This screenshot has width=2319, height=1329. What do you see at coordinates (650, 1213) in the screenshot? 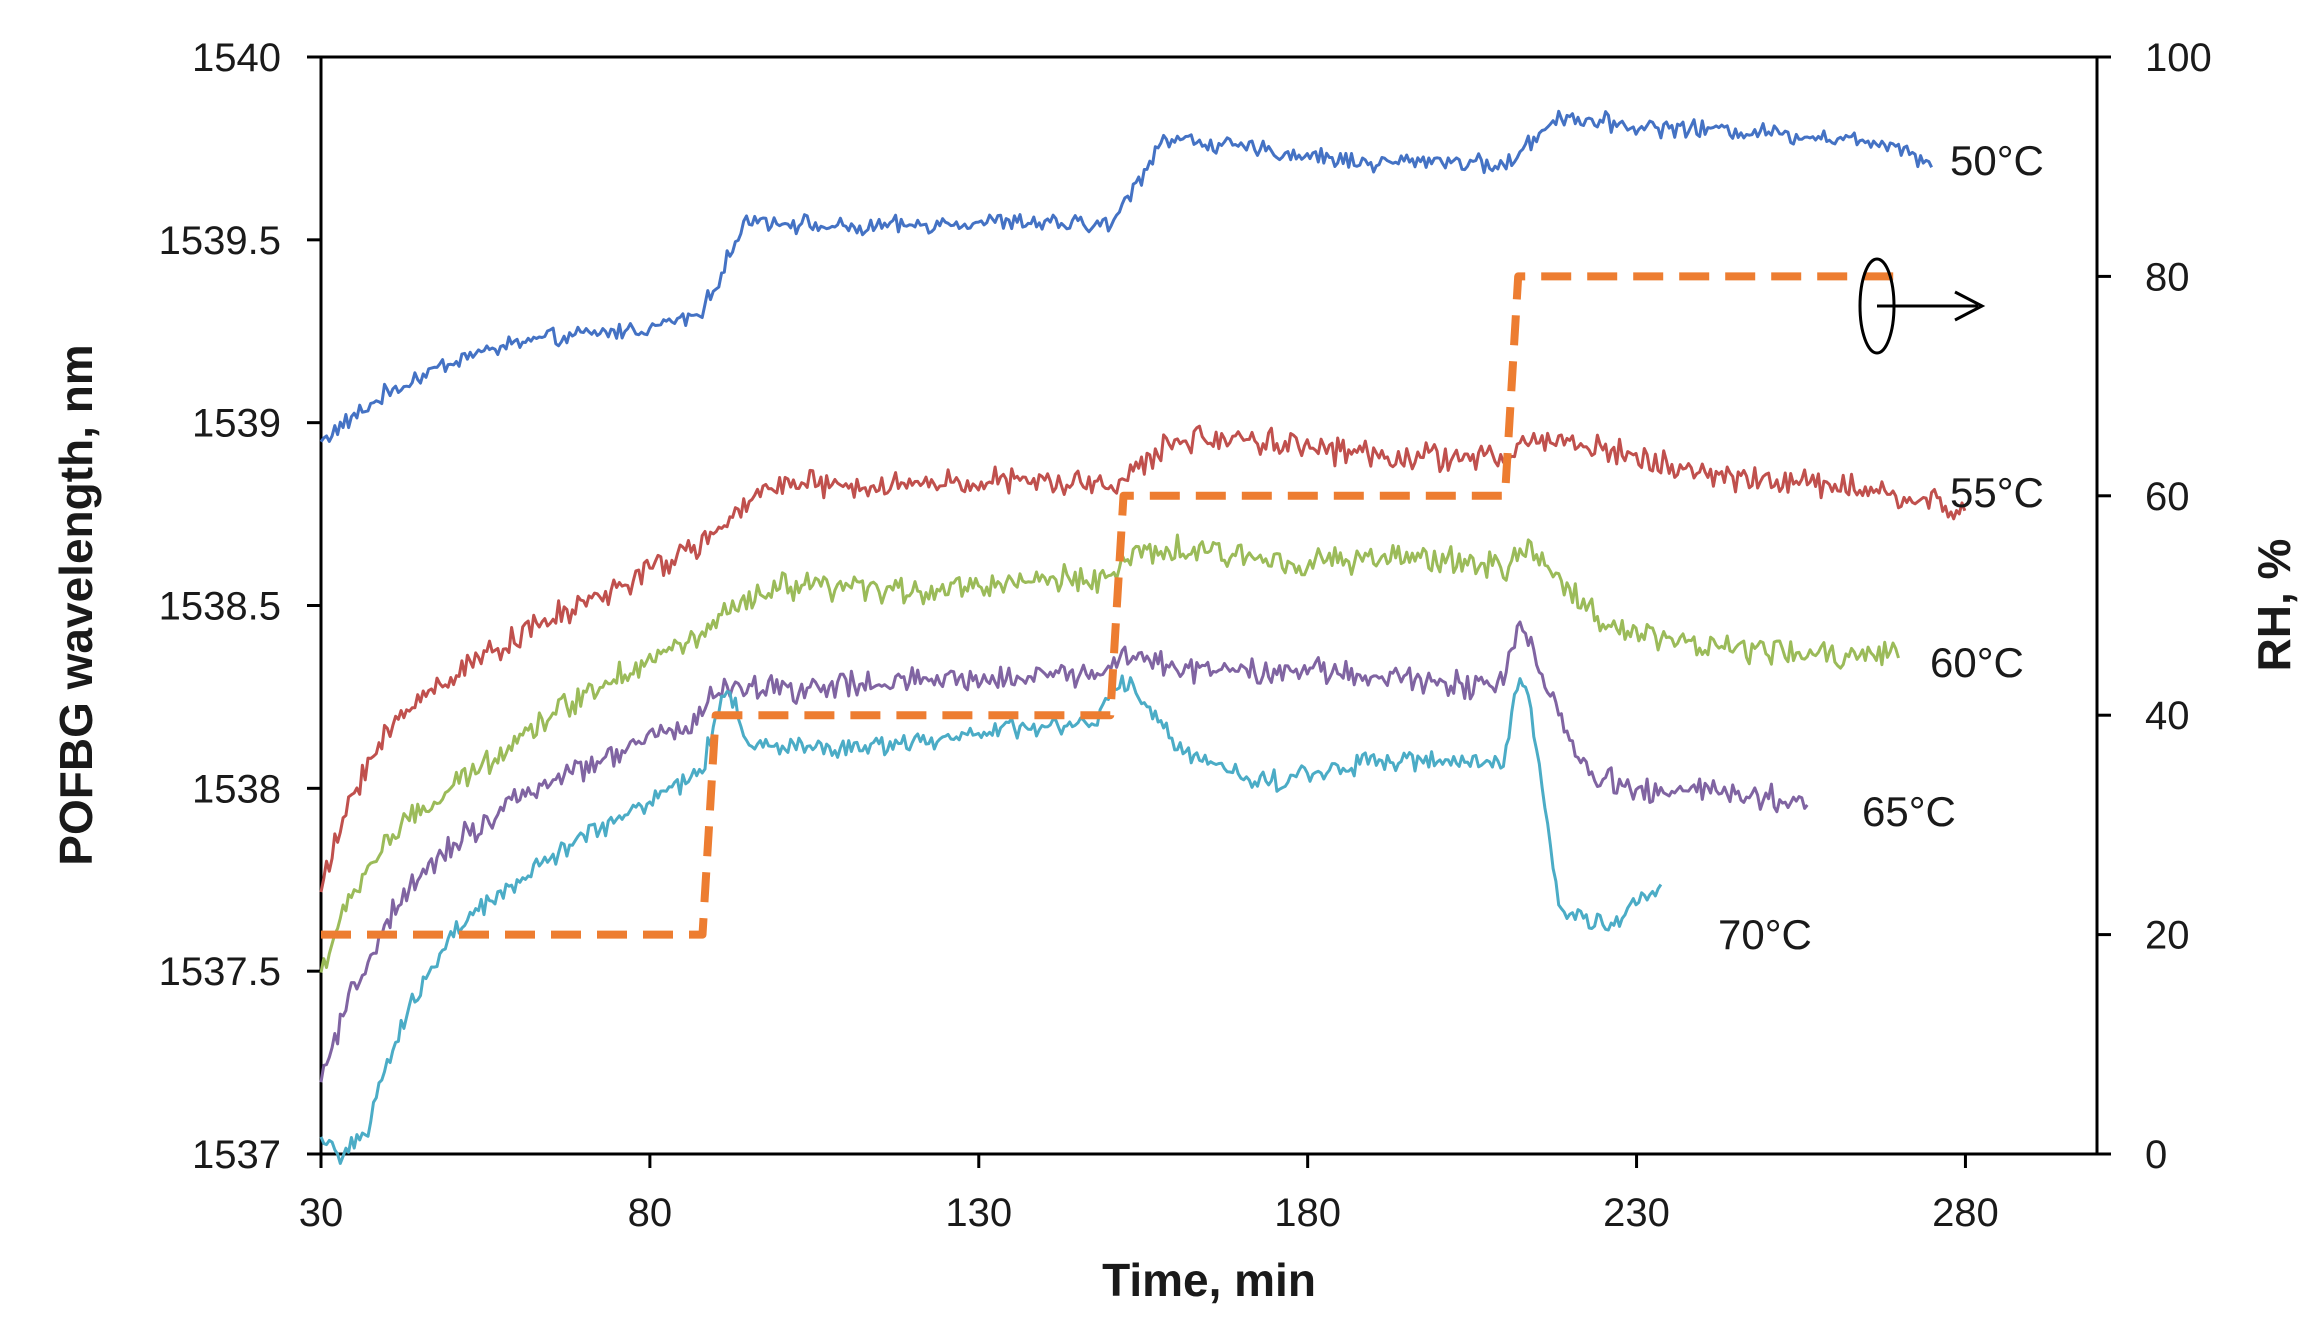
I see `x-tick-label: 80` at bounding box center [650, 1213].